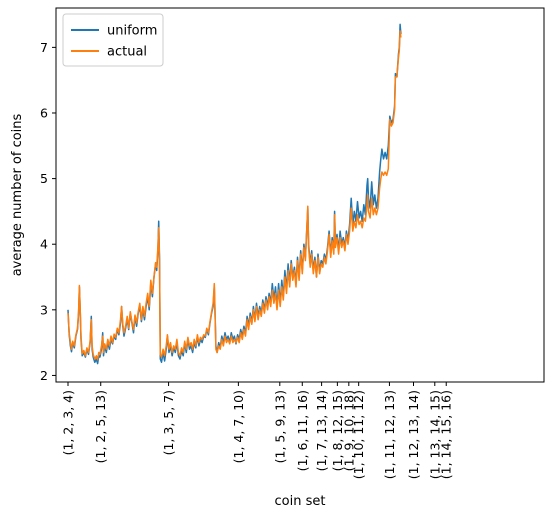  What do you see at coordinates (132, 31) in the screenshot?
I see `legend-label-uniform: uniform` at bounding box center [132, 31].